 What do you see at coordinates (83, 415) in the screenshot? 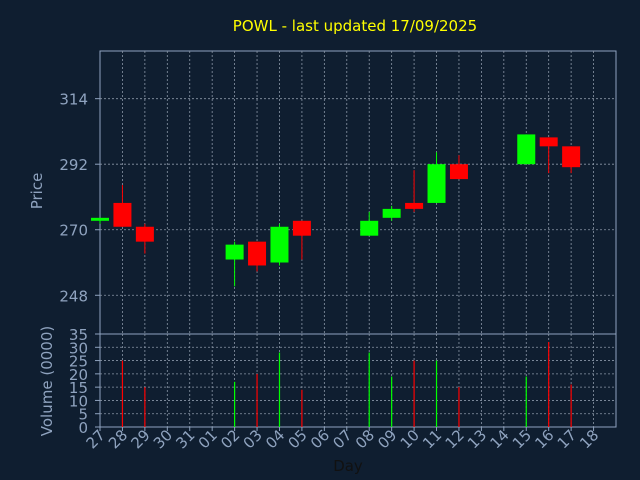
I see `volume-tick-label: 5` at bounding box center [83, 415].